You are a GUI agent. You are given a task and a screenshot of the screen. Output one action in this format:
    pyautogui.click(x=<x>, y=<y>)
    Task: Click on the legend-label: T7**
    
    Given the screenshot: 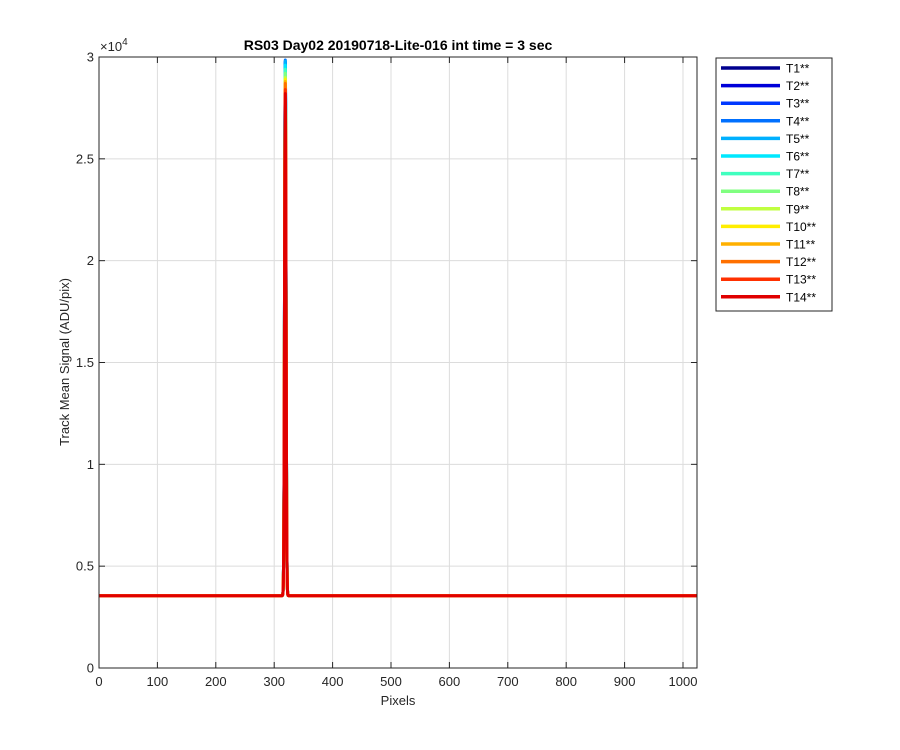 What is the action you would take?
    pyautogui.click(x=798, y=174)
    